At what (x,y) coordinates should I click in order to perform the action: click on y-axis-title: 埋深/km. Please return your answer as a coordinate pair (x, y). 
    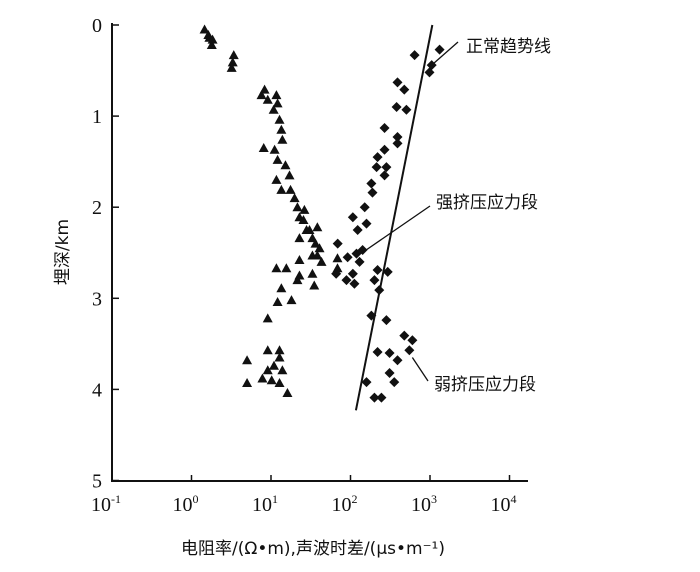
    Looking at the image, I should click on (63, 252).